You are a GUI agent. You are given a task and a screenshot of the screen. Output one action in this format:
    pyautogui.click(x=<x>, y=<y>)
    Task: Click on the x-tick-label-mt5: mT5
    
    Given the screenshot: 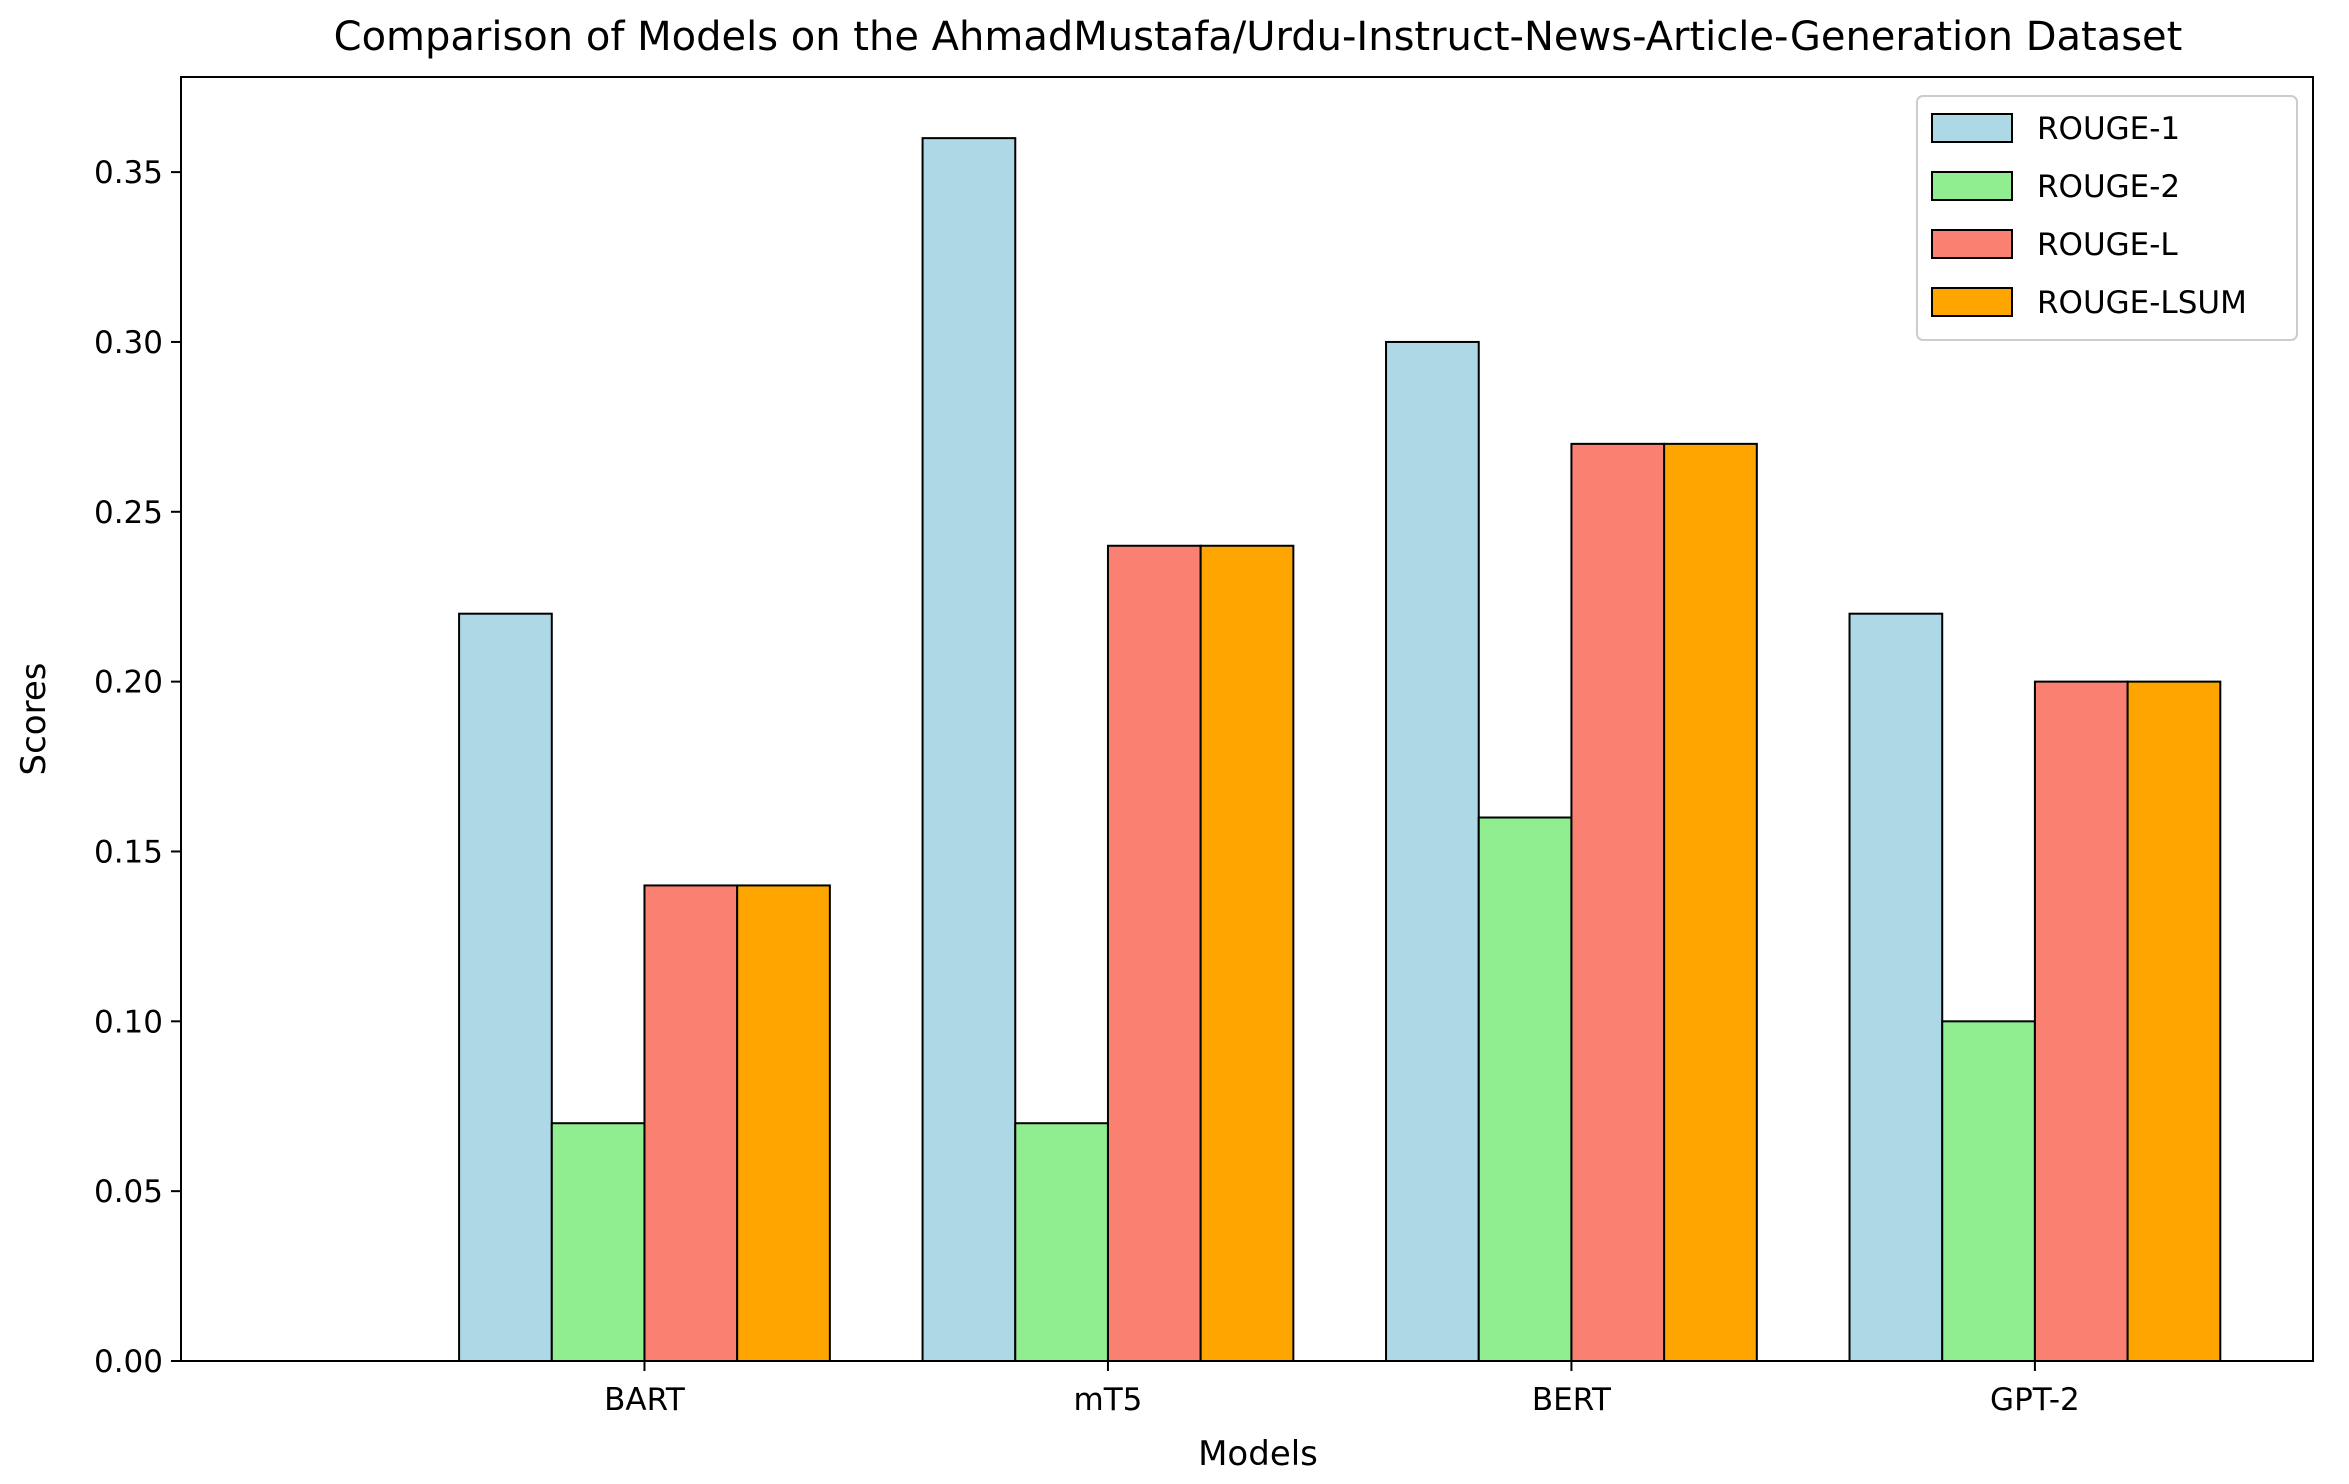 What is the action you would take?
    pyautogui.click(x=1108, y=1400)
    